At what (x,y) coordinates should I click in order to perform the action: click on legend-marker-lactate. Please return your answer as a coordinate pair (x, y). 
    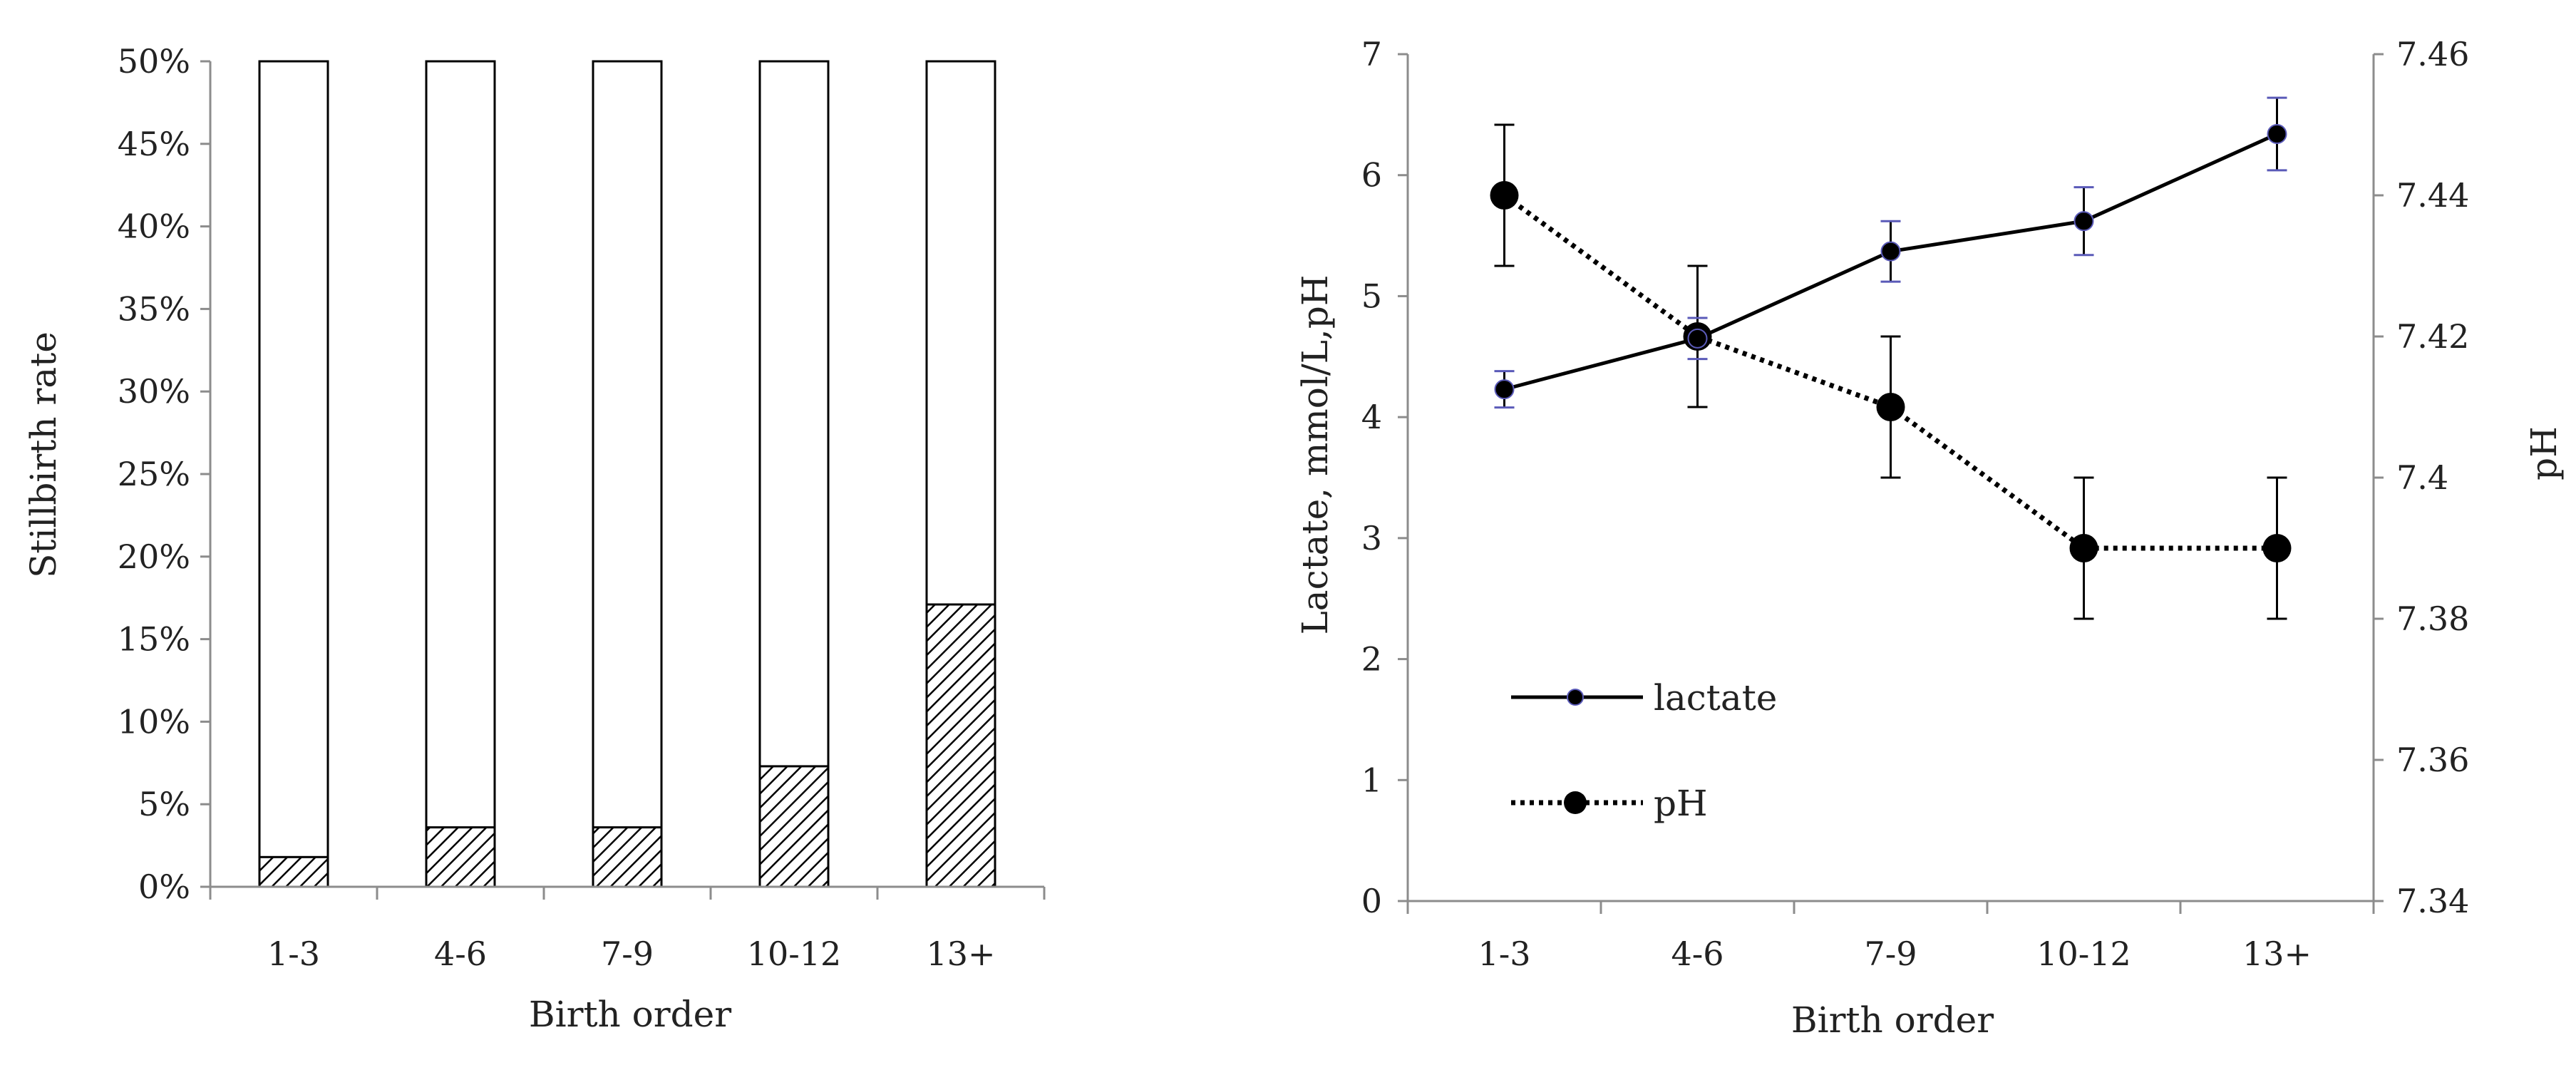
    Looking at the image, I should click on (1575, 697).